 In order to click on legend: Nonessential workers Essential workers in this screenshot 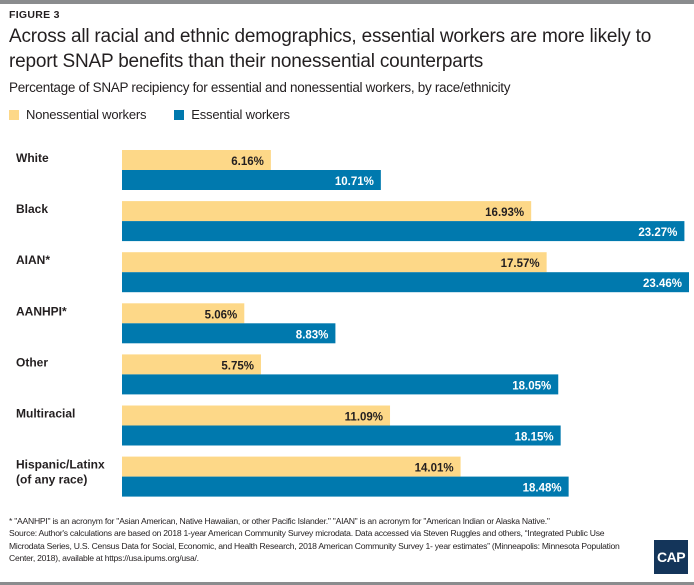, I will do `click(149, 114)`.